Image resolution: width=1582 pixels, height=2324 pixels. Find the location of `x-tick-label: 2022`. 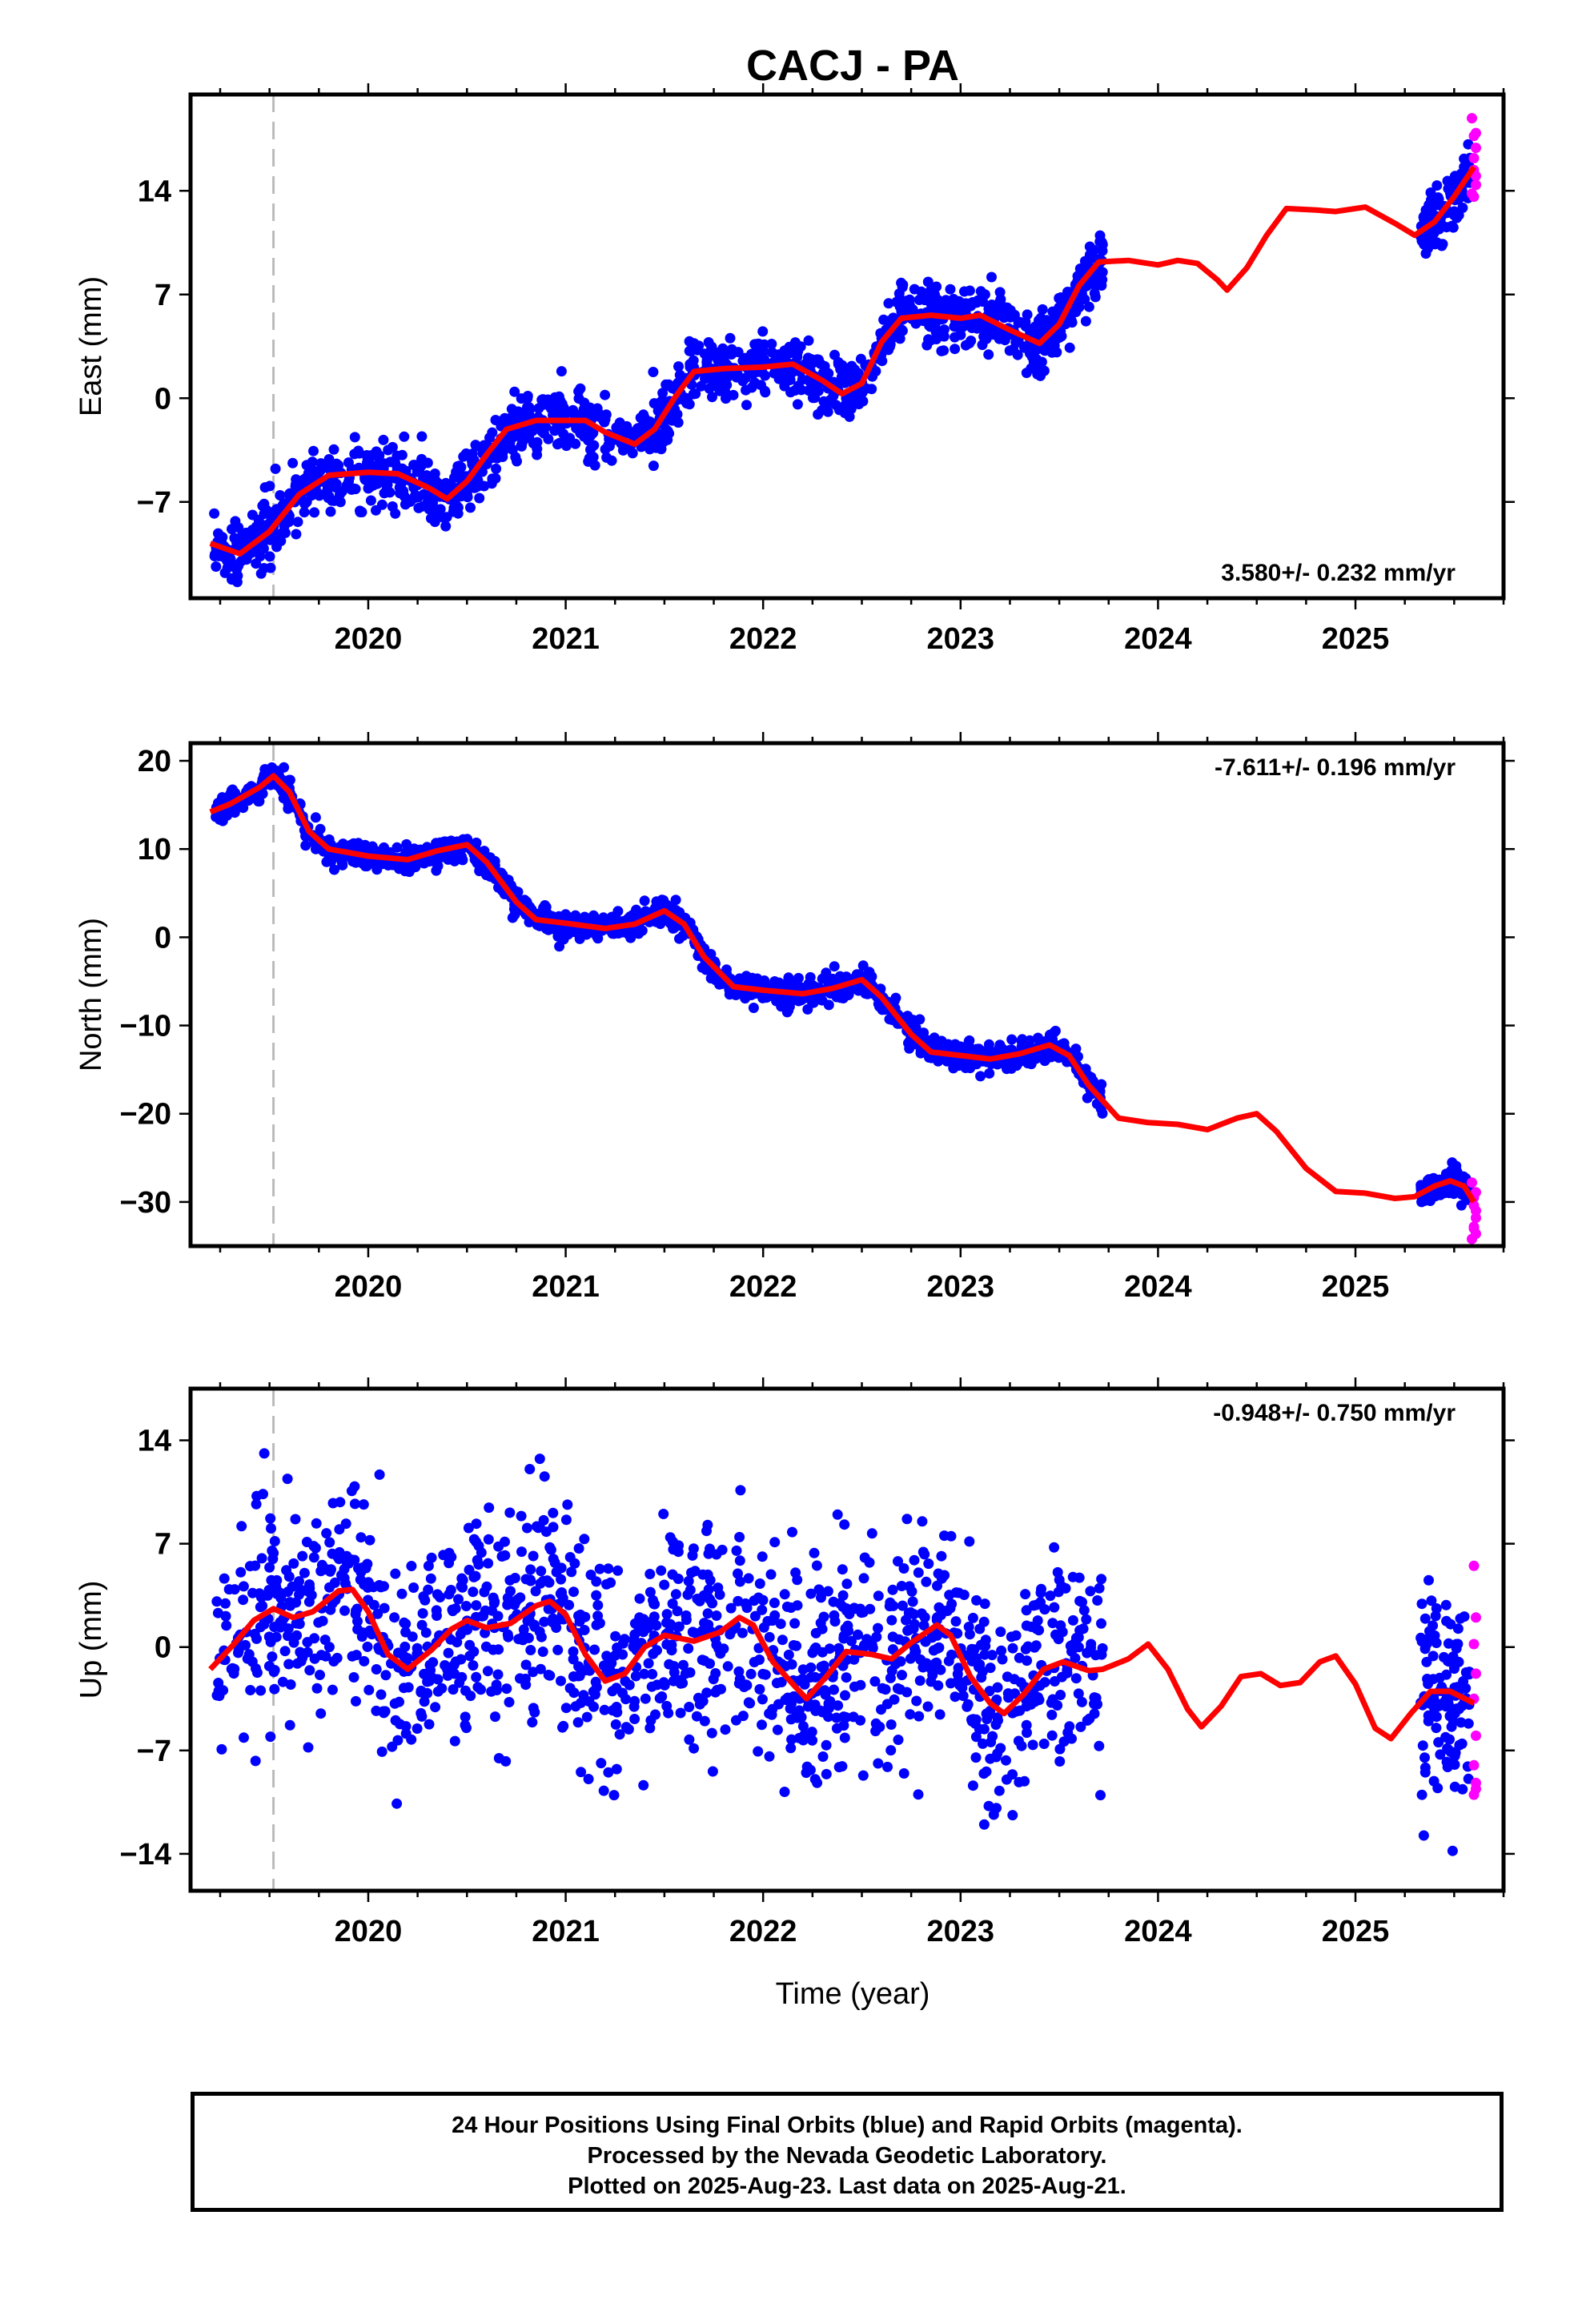

x-tick-label: 2022 is located at coordinates (763, 1931).